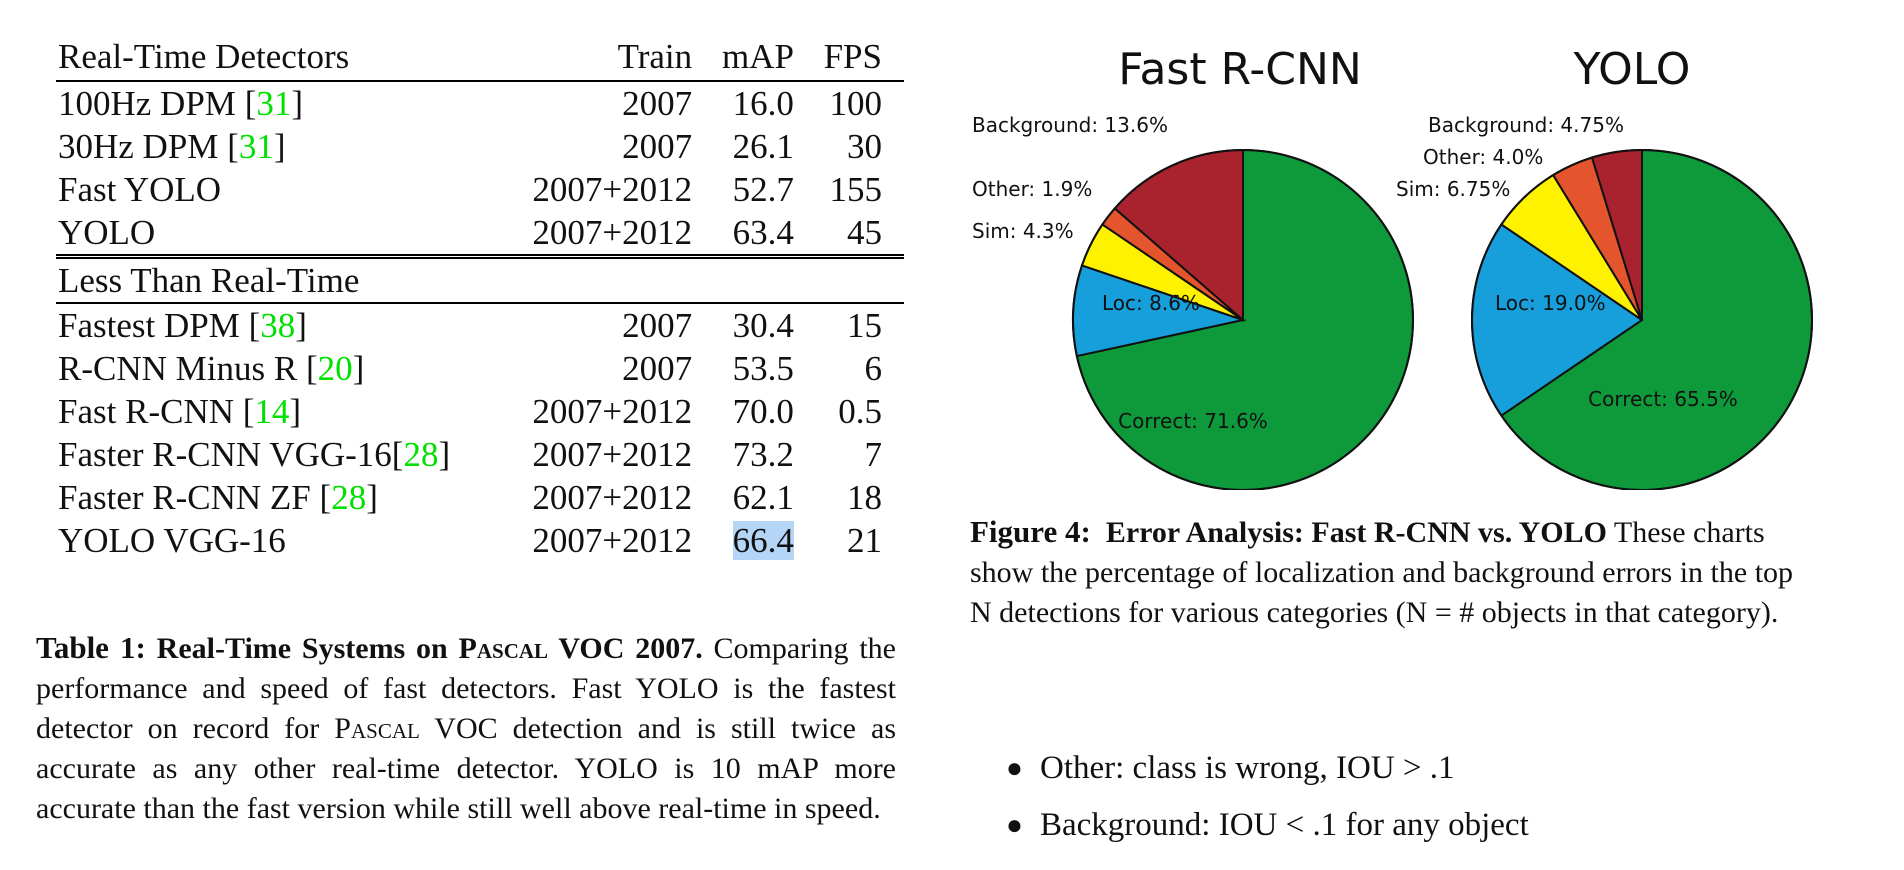  I want to click on header-train: Train, so click(603, 58).